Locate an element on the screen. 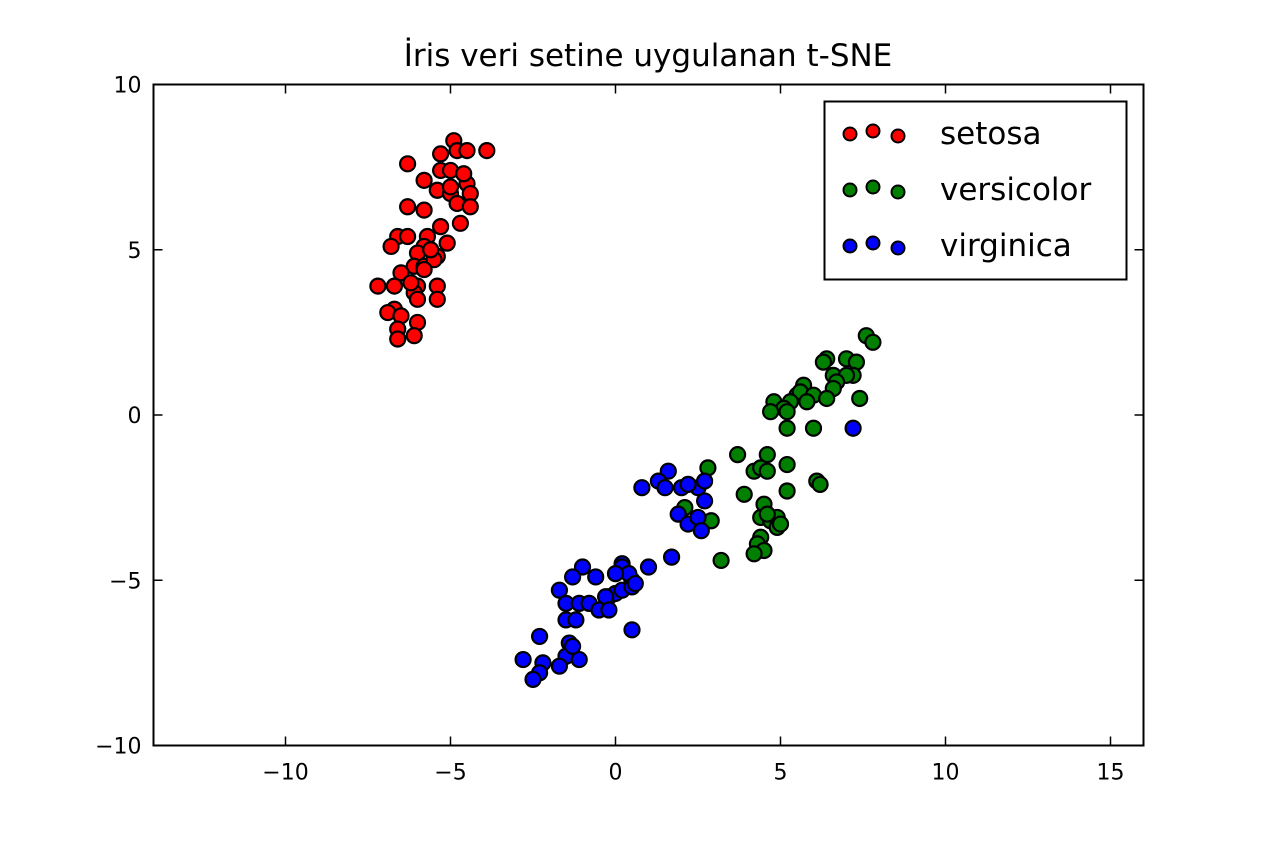 The height and width of the screenshot is (848, 1264). x-tick-label: 10 is located at coordinates (946, 773).